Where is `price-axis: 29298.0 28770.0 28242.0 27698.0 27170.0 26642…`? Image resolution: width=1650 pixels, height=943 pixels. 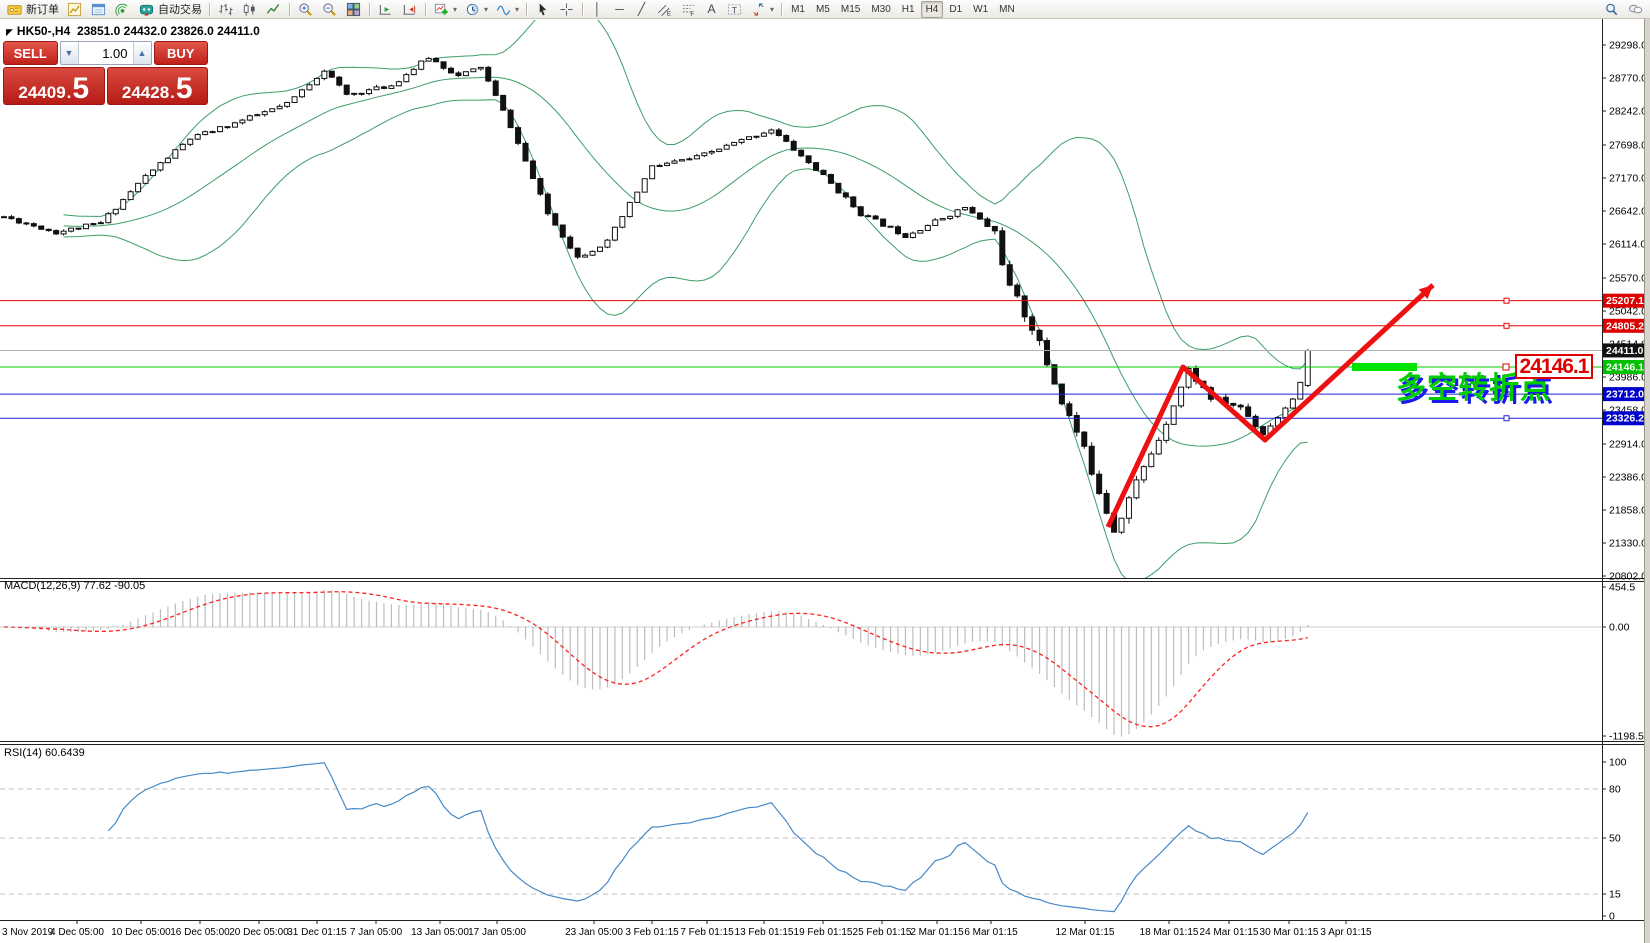
price-axis: 29298.0 28770.0 28242.0 27698.0 27170.0 26642… is located at coordinates (1626, 481).